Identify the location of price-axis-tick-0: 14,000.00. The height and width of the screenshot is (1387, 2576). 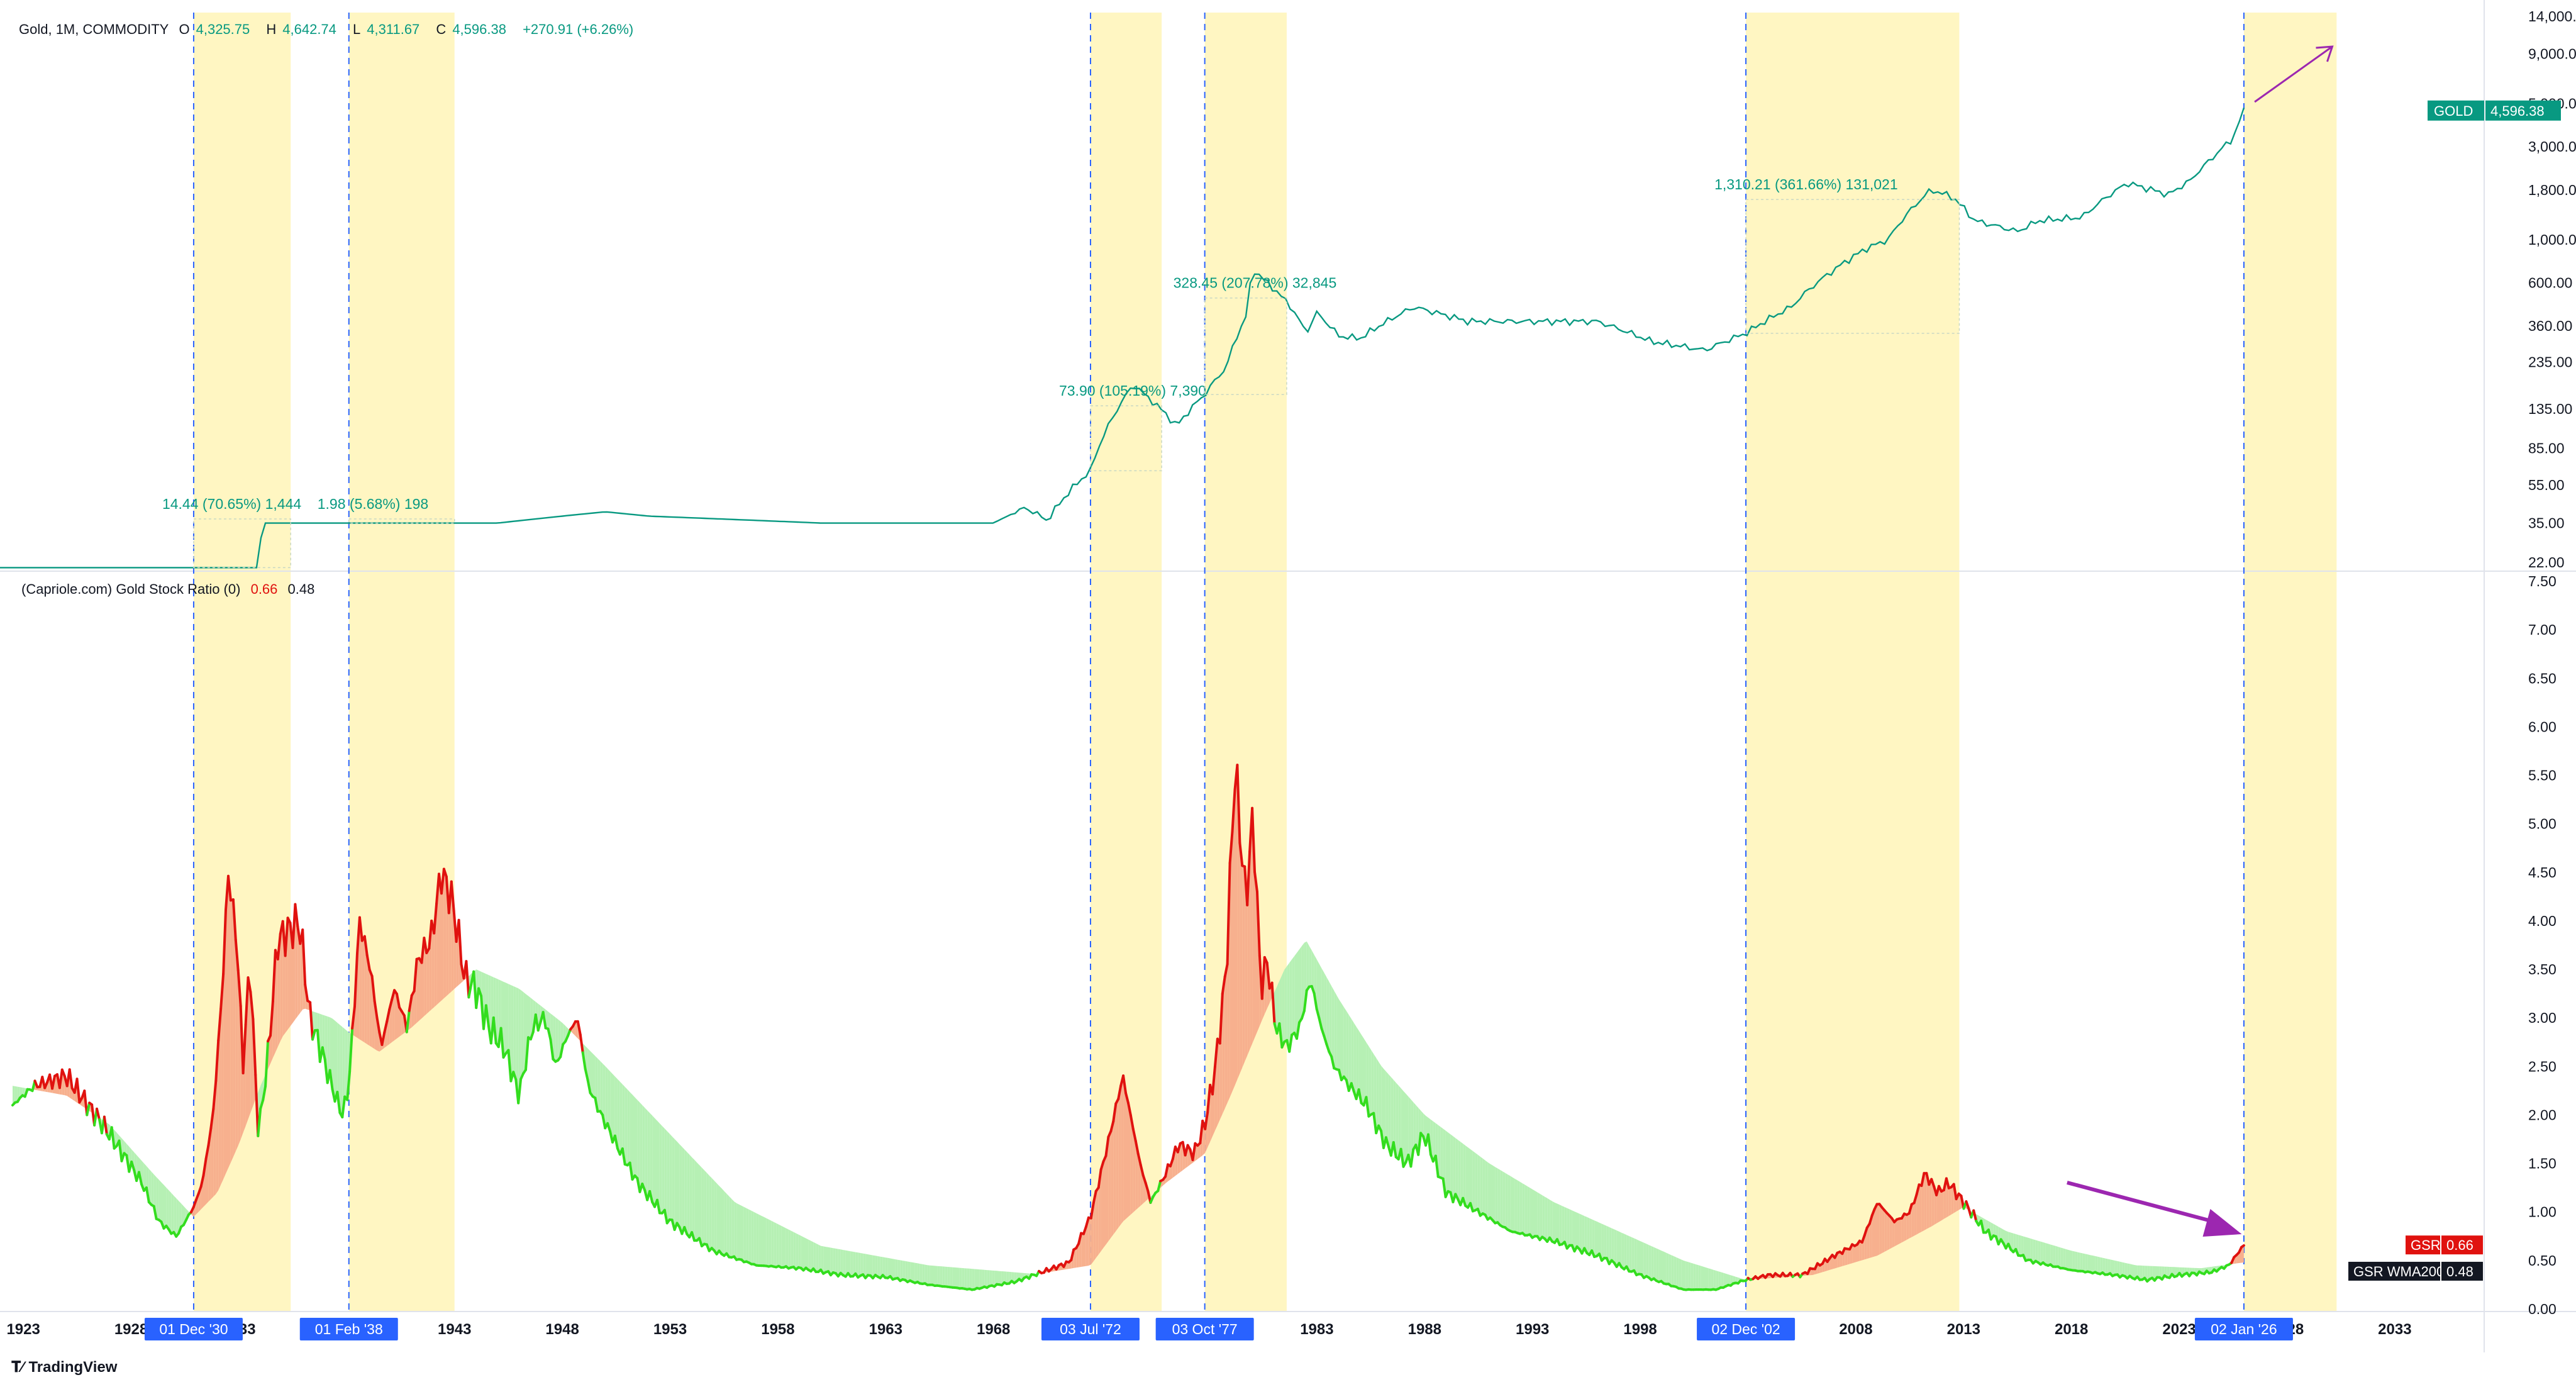
(2552, 16).